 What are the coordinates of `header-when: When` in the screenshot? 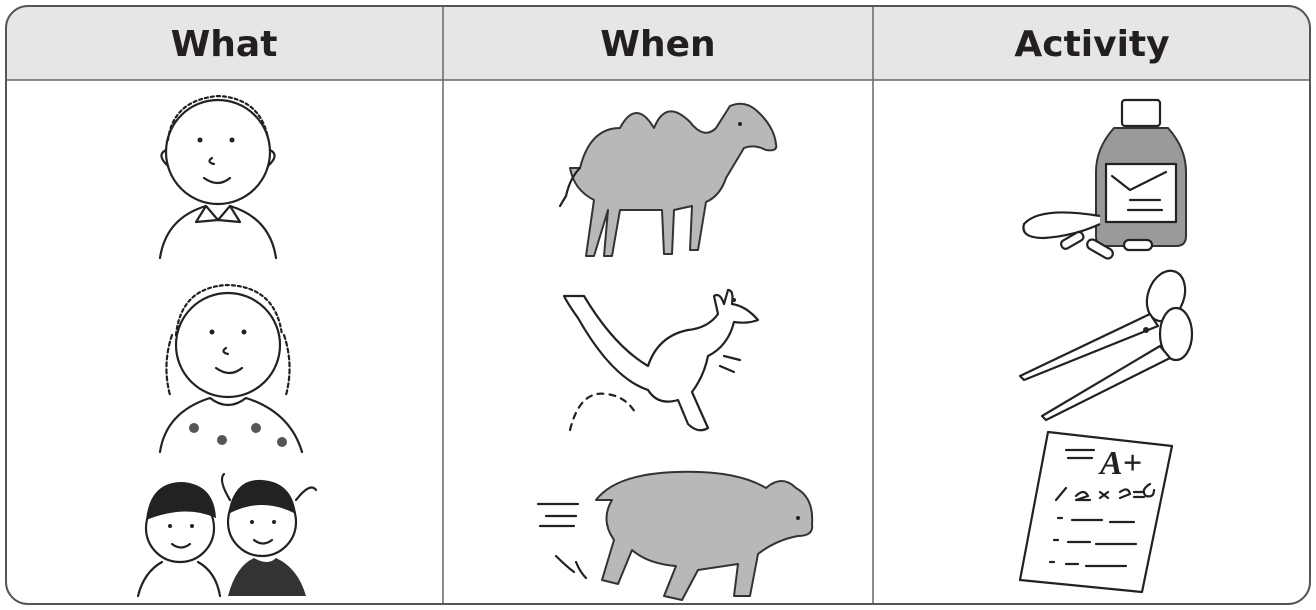 It's located at (657, 44).